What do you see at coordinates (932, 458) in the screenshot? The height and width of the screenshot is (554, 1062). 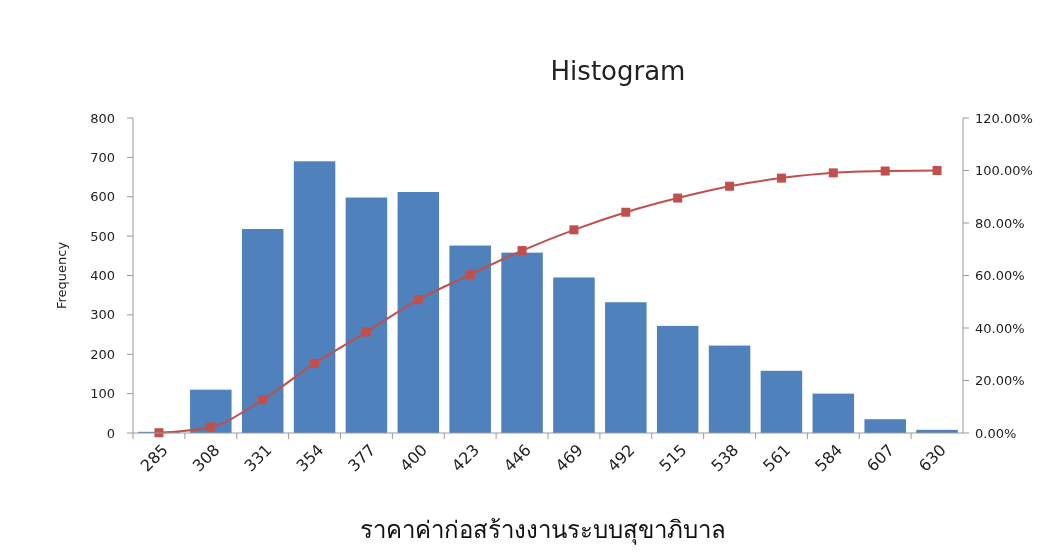 I see `x-tick-label: 630` at bounding box center [932, 458].